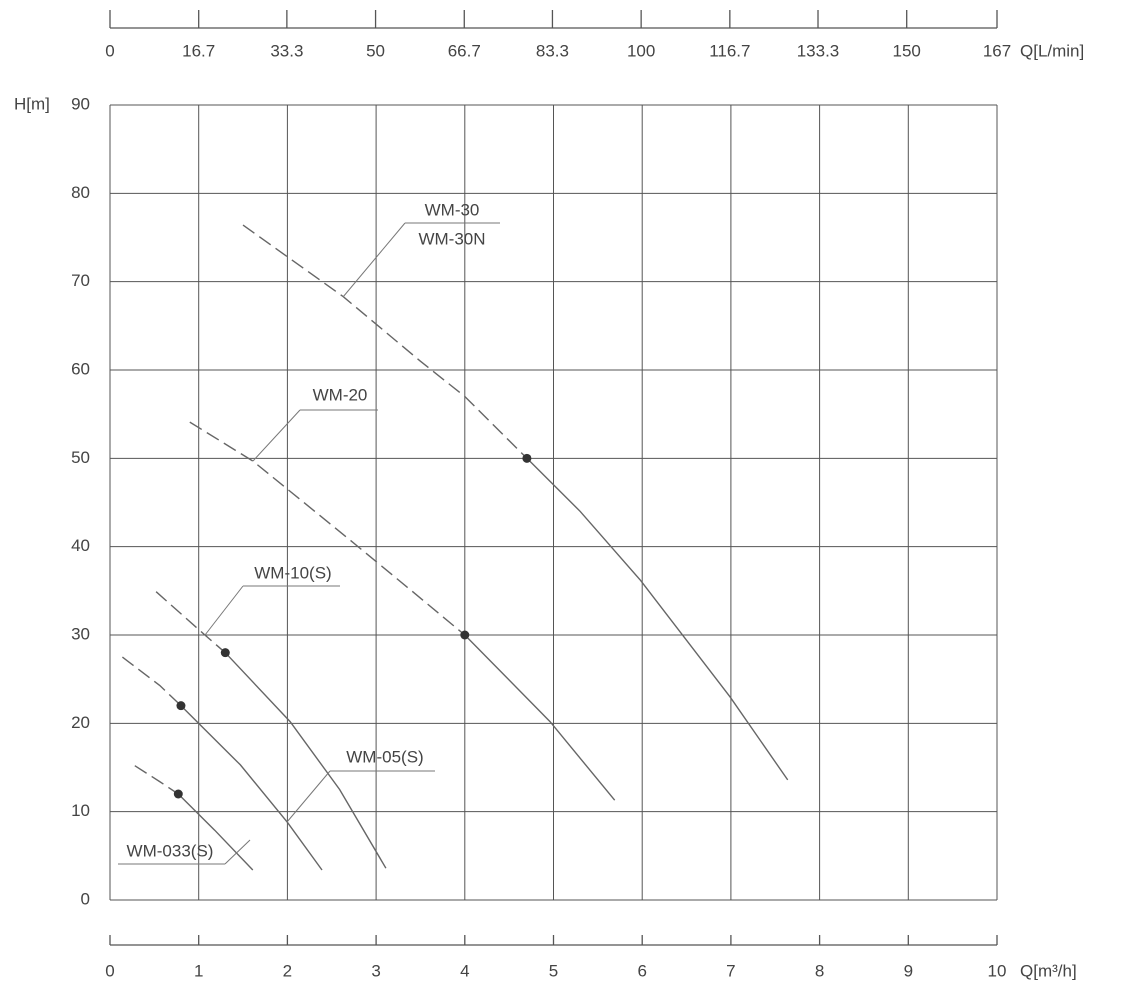  I want to click on x2-tick-label: 150, so click(907, 50).